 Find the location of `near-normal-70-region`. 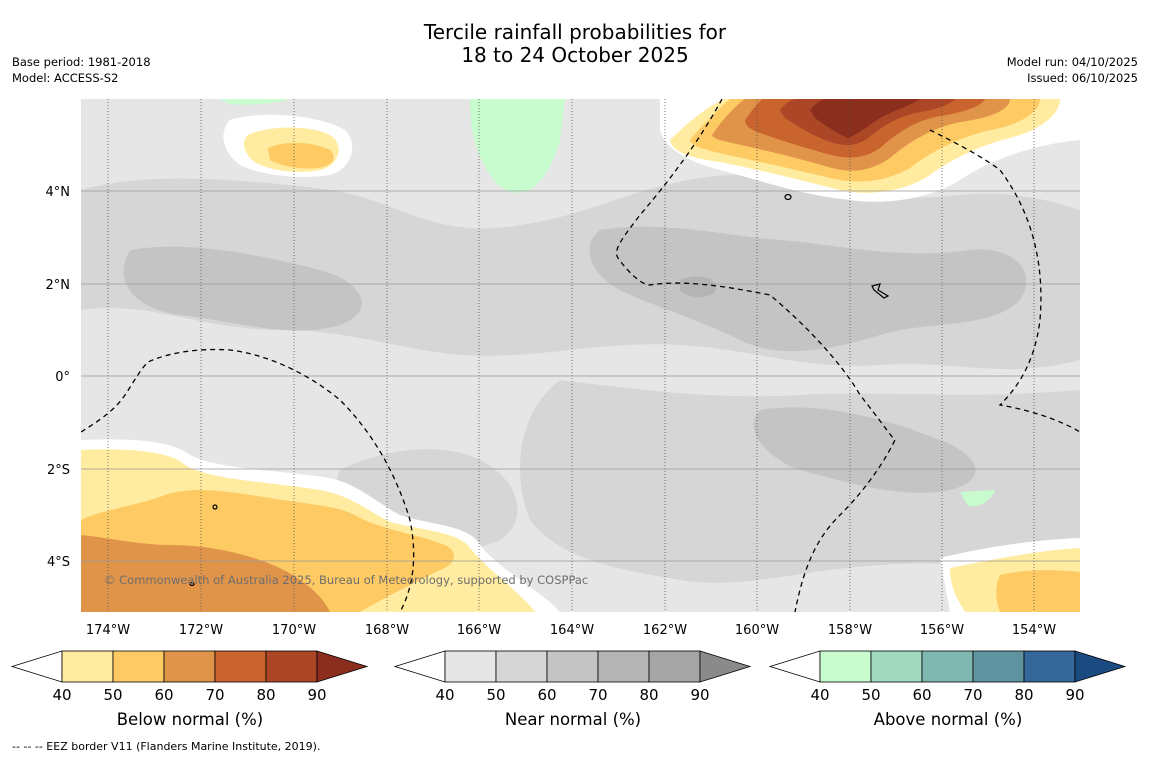

near-normal-70-region is located at coordinates (698, 287).